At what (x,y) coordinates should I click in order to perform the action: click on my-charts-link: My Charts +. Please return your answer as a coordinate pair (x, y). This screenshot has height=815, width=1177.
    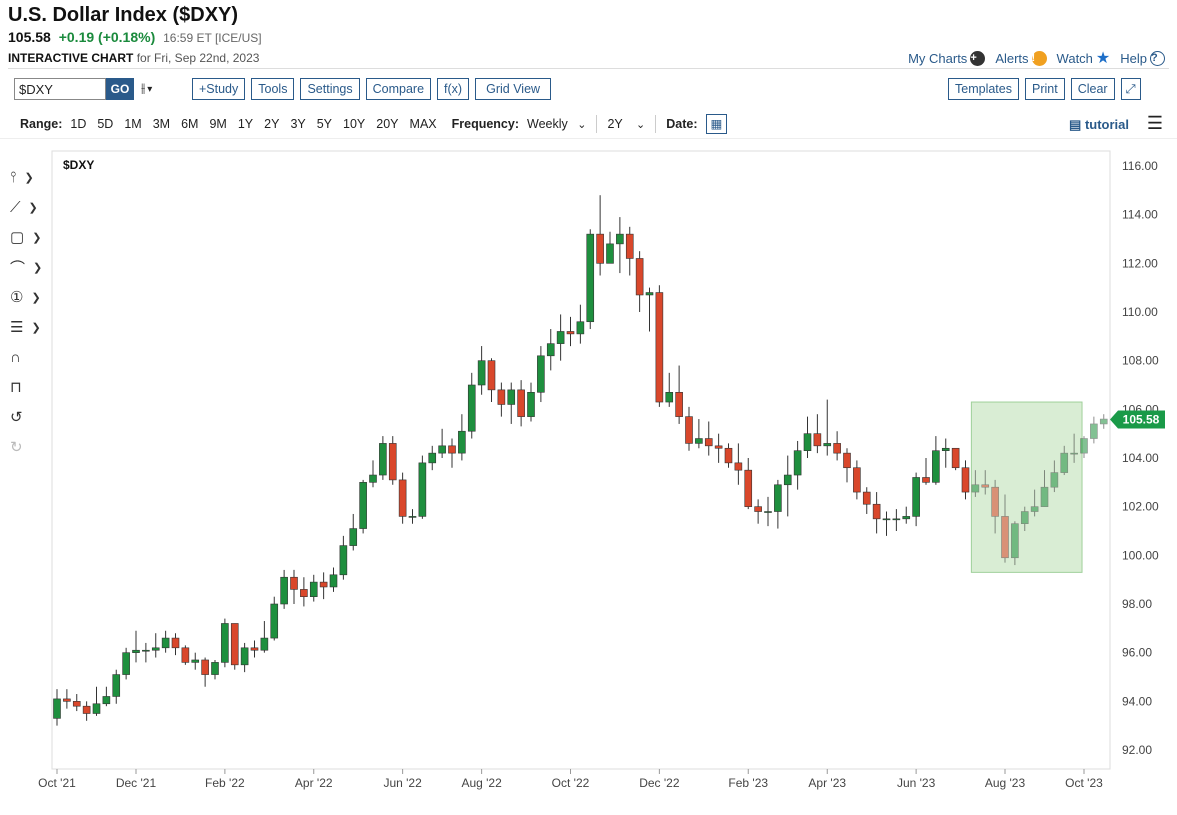
    Looking at the image, I should click on (947, 58).